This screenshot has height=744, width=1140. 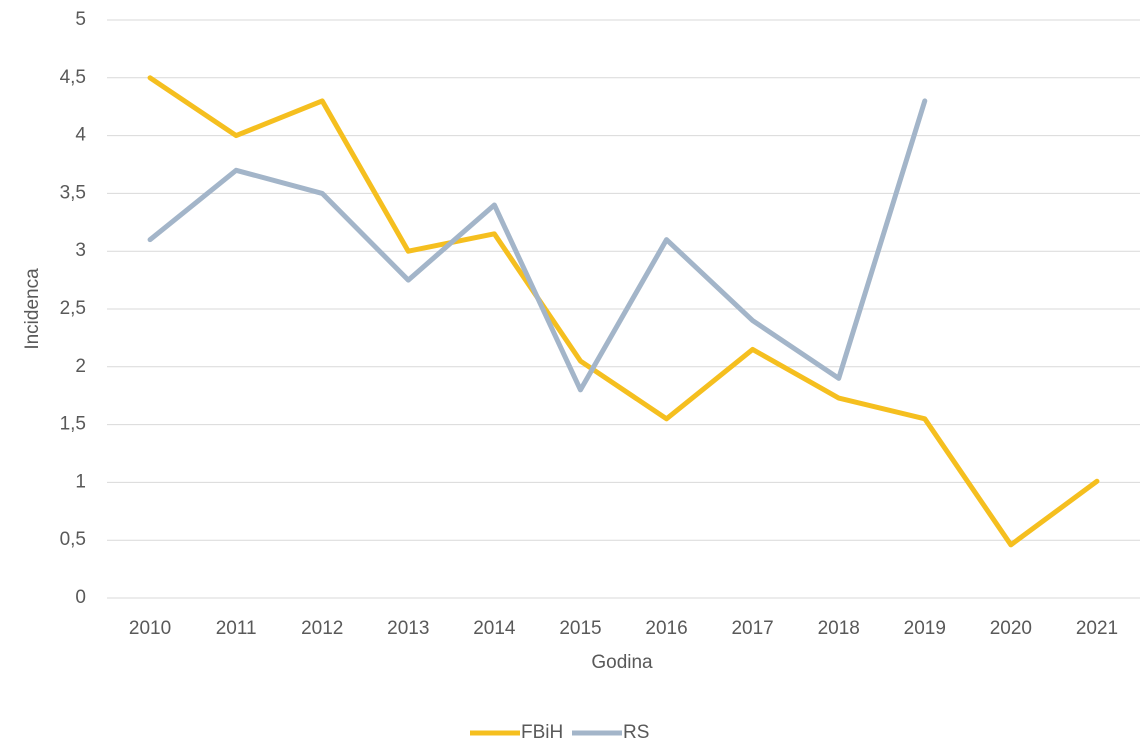 I want to click on y-tick-label: 0,5, so click(x=73, y=539).